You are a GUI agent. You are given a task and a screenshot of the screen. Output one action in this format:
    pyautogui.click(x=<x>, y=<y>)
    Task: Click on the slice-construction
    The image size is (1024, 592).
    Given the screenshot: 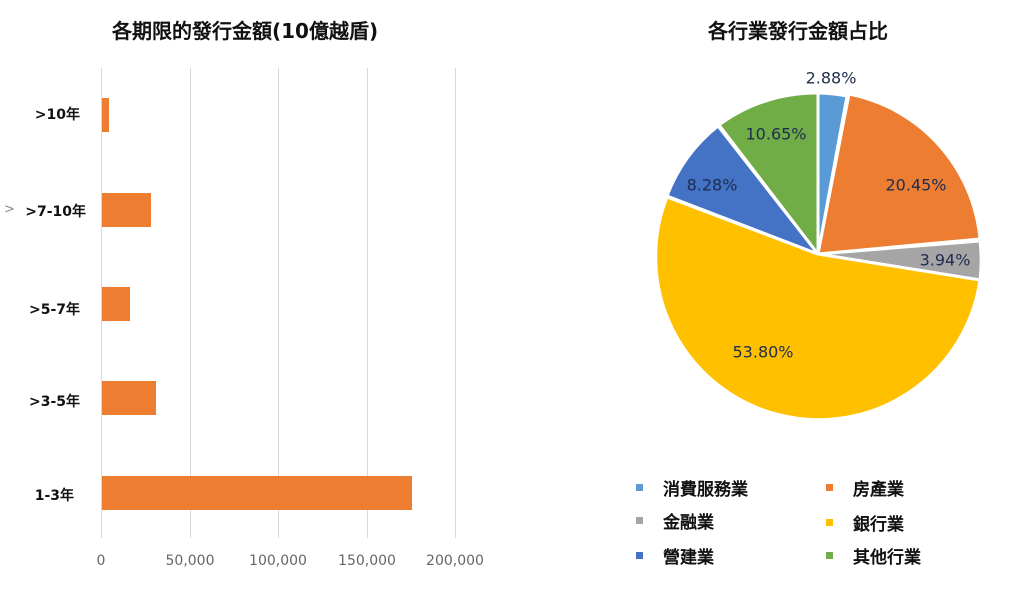 What is the action you would take?
    pyautogui.click(x=742, y=190)
    